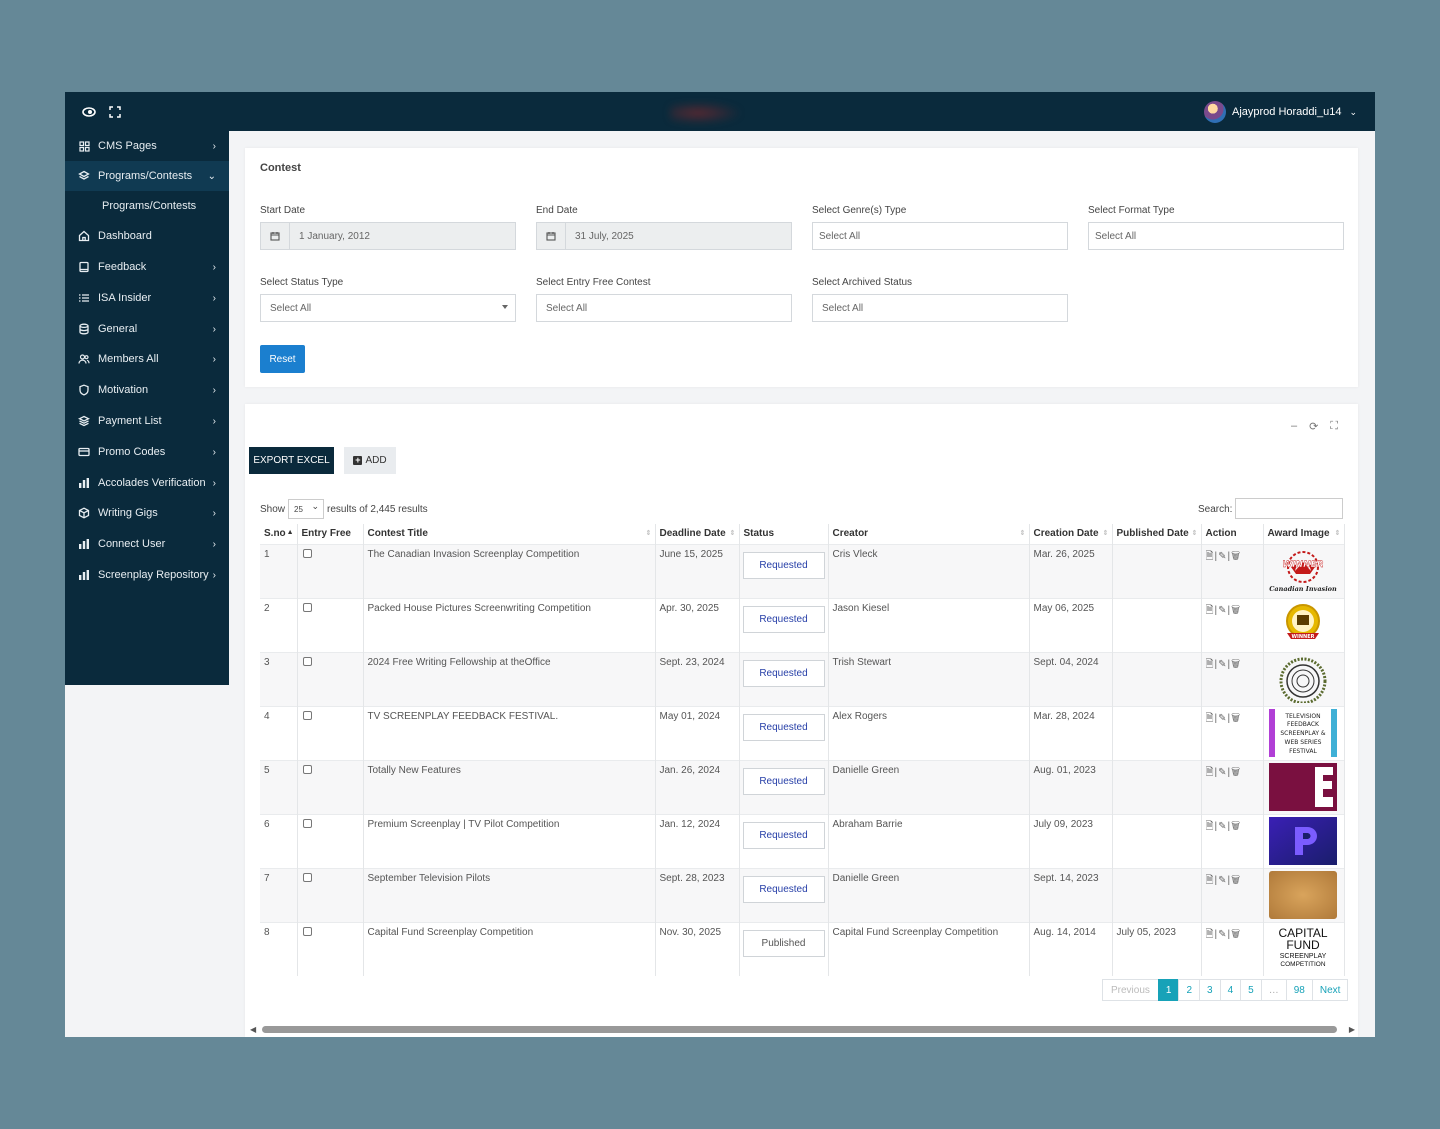 This screenshot has width=1440, height=1129. I want to click on sidebar-item-screenplay-repository: Screenplay Repository ›, so click(147, 575).